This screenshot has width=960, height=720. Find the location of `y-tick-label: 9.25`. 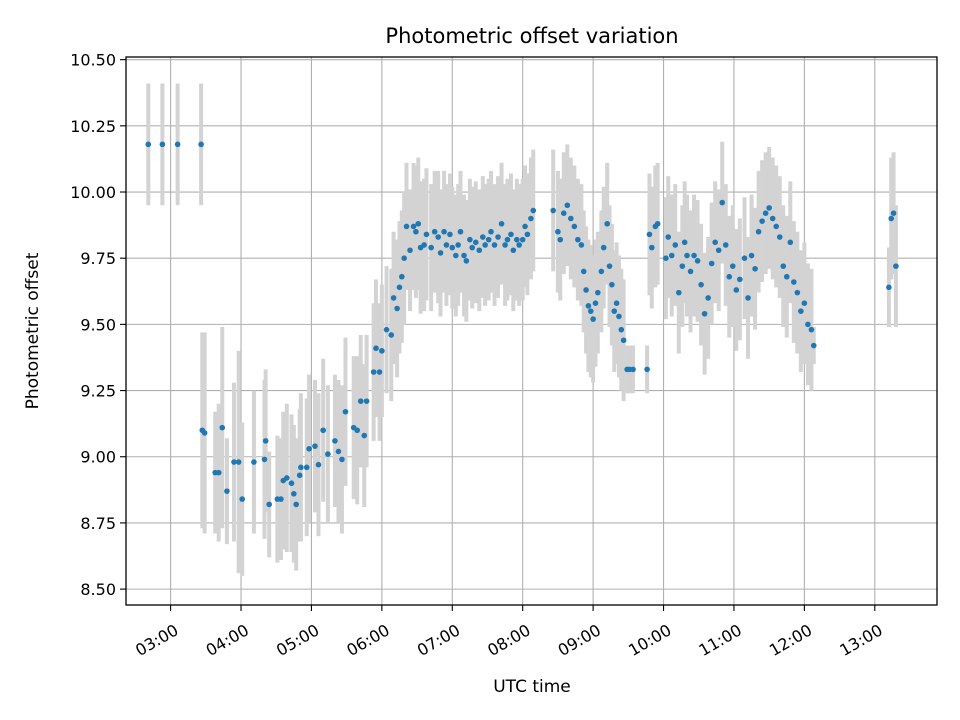

y-tick-label: 9.25 is located at coordinates (98, 391).